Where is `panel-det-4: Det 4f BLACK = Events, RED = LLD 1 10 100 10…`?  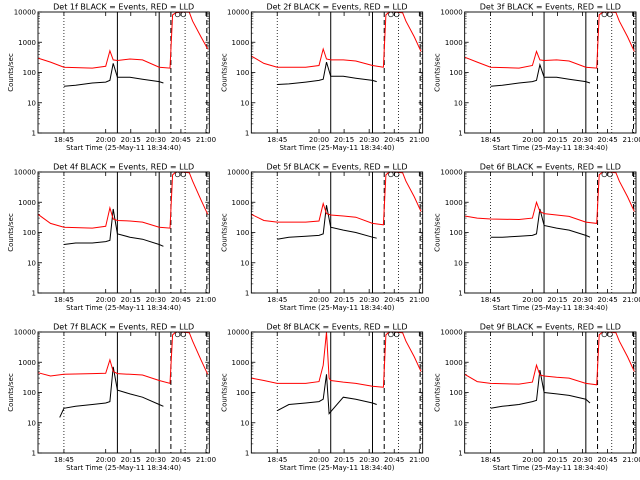
panel-det-4: Det 4f BLACK = Events, RED = LLD 1 10 100 10… is located at coordinates (111, 238).